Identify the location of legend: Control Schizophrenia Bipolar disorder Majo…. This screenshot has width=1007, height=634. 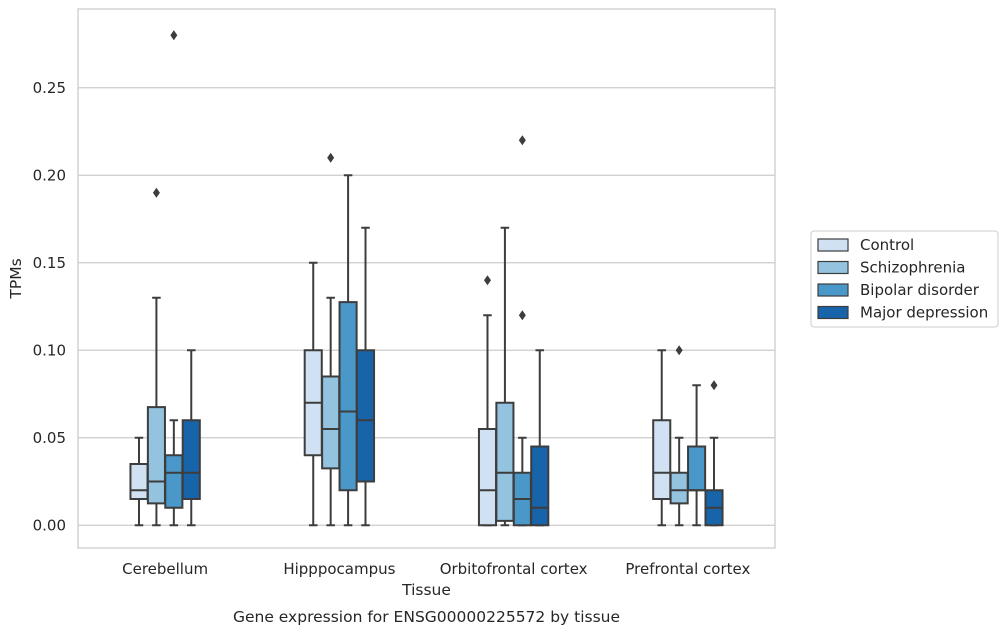
(904, 279).